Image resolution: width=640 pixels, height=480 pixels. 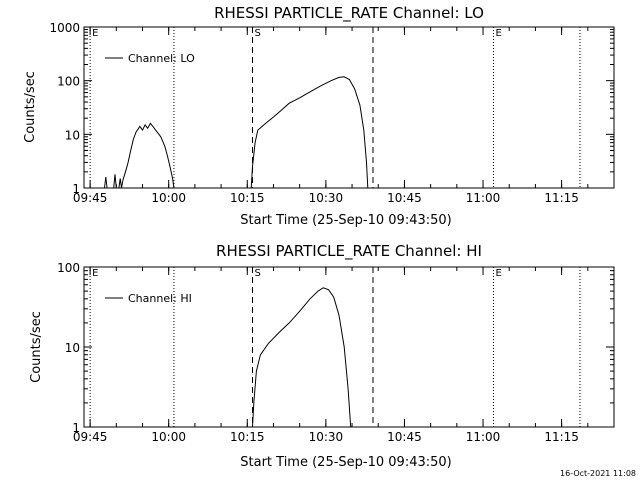 What do you see at coordinates (161, 58) in the screenshot?
I see `legend-label: Channel: LO` at bounding box center [161, 58].